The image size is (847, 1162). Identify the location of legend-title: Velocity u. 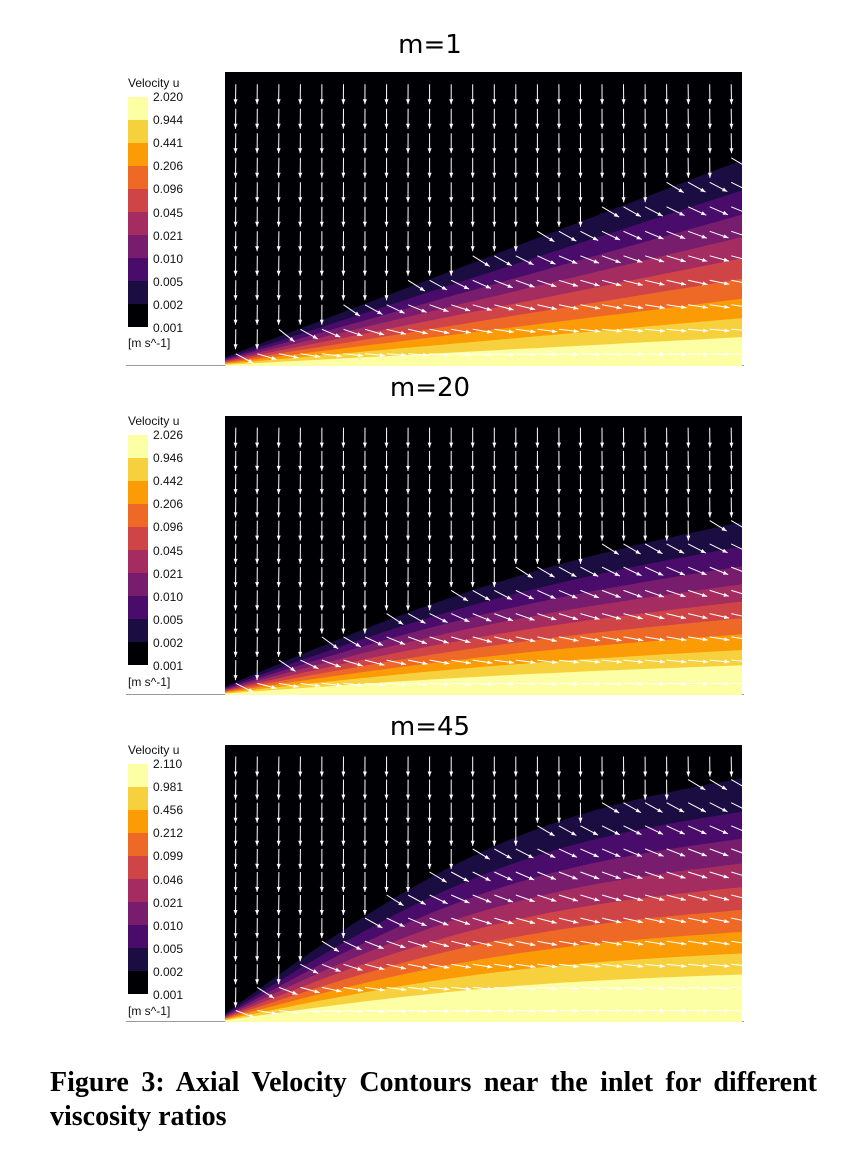
(154, 421).